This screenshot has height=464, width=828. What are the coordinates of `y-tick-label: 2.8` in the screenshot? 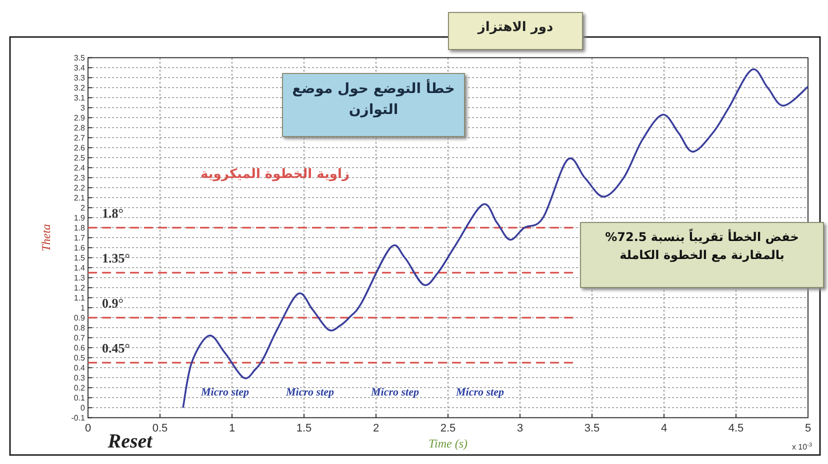 It's located at (80, 128).